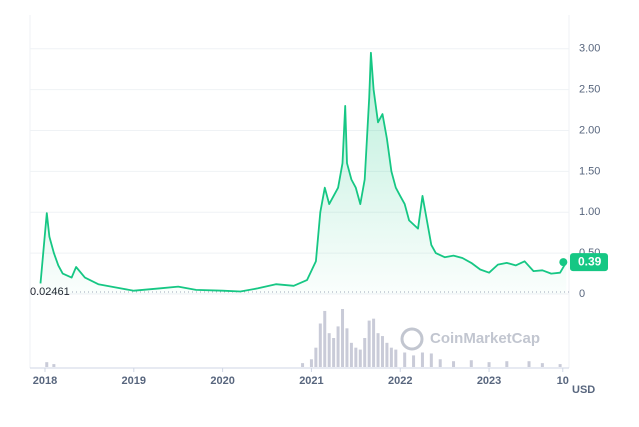  Describe the element at coordinates (589, 89) in the screenshot. I see `y-tick-label: 2.50` at that location.